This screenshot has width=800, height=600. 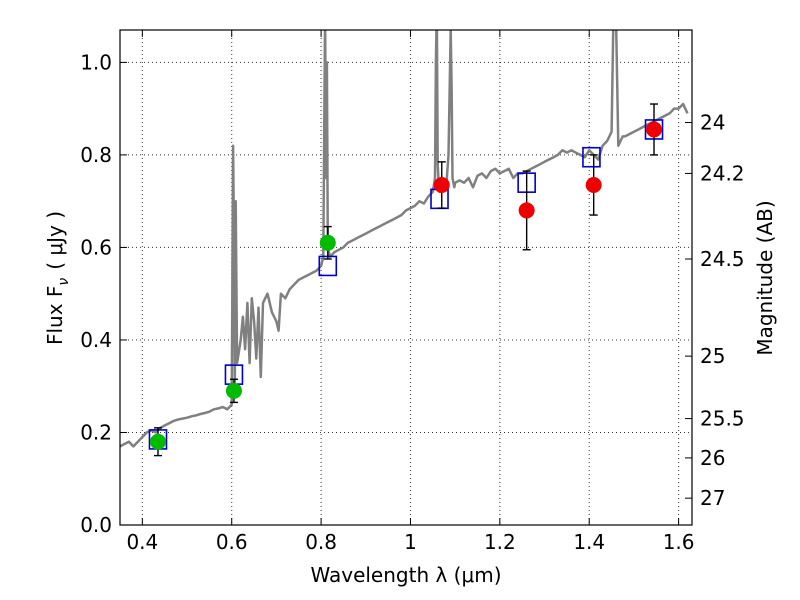 I want to click on x-tick-label: 0.8, so click(x=321, y=542).